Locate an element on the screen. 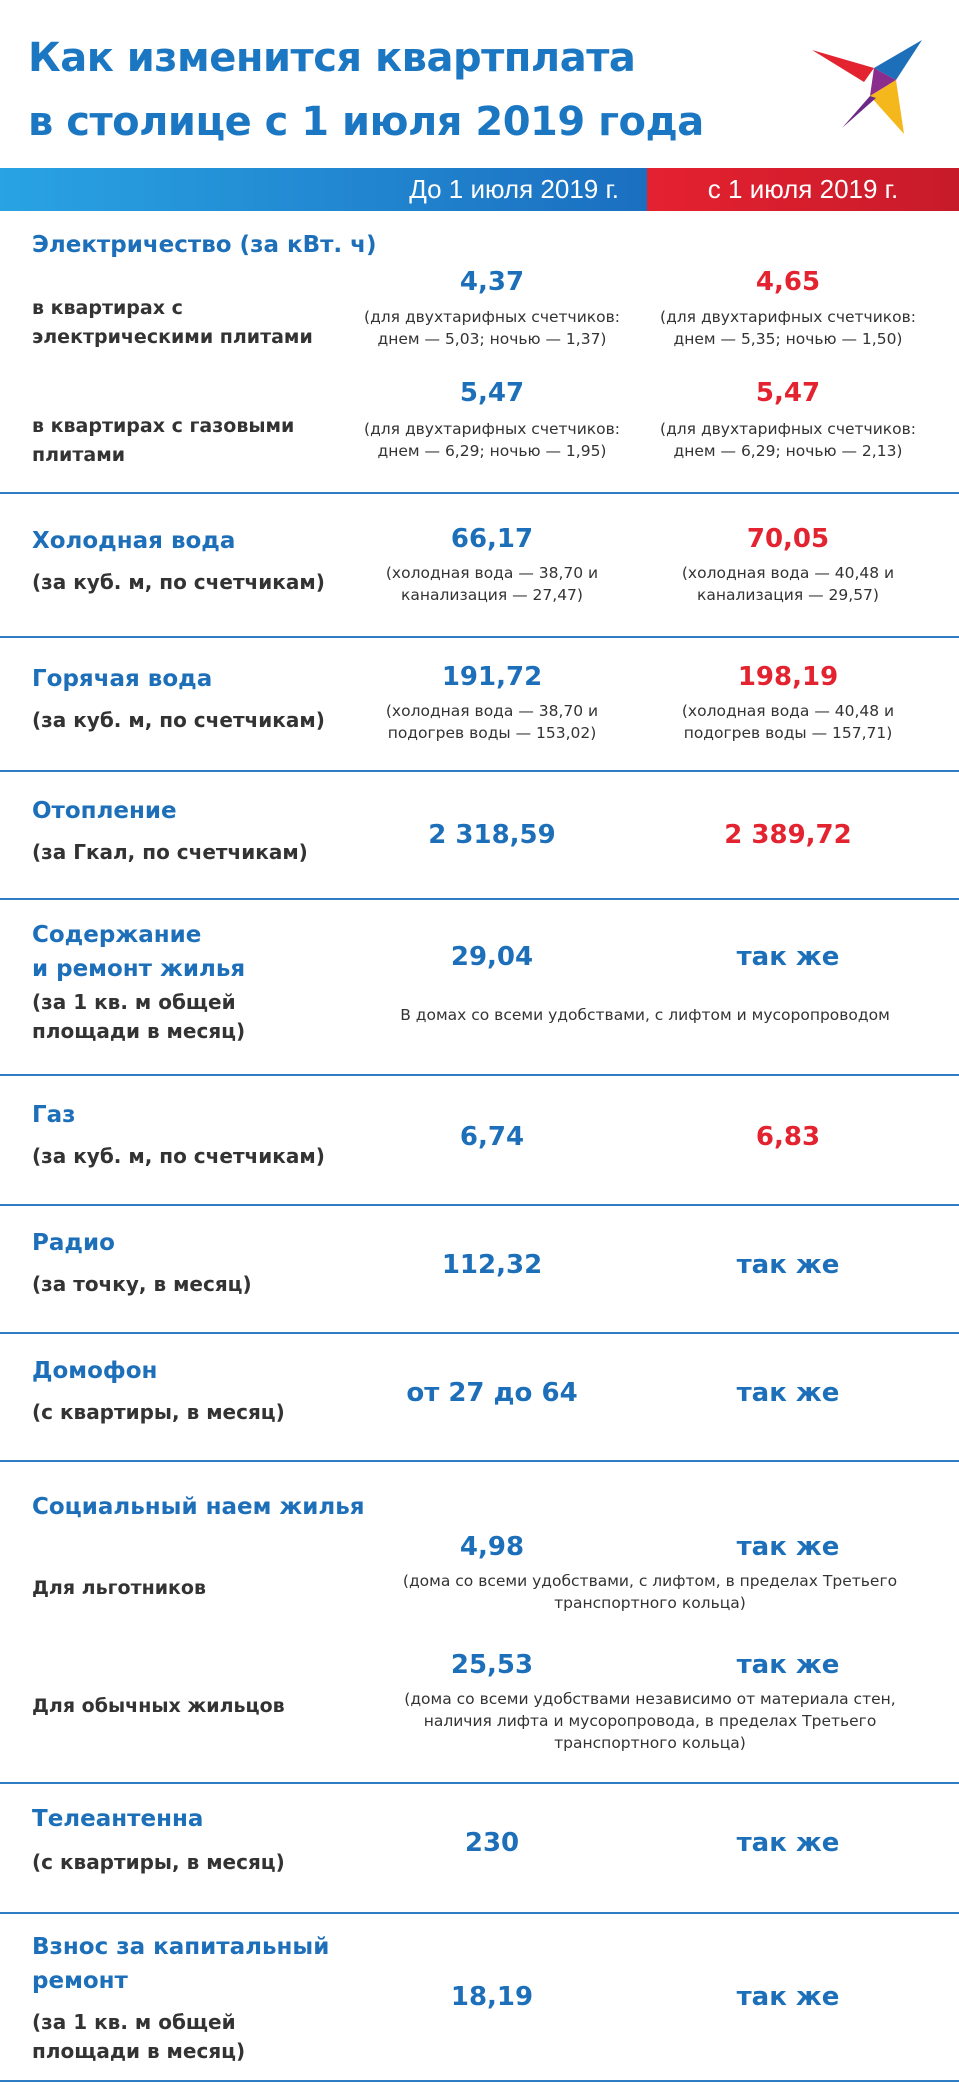 This screenshot has height=2085, width=959. social-rent-beneficiaries-note-line-2: транспортного кольца) is located at coordinates (650, 1603).